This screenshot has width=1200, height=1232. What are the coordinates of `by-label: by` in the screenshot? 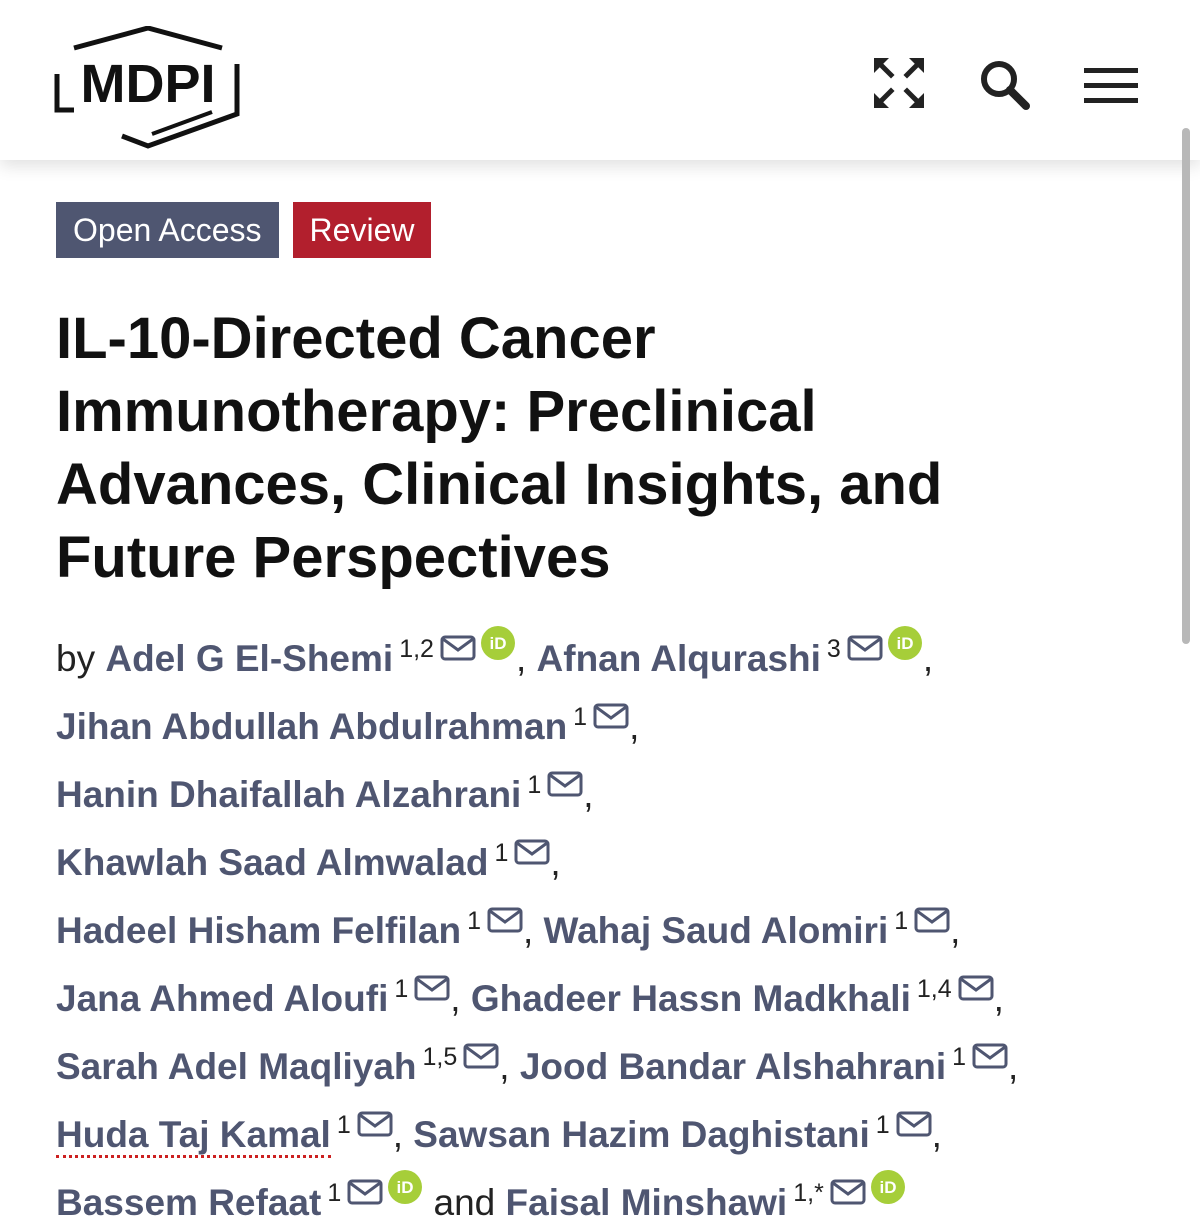 It's located at (76, 658).